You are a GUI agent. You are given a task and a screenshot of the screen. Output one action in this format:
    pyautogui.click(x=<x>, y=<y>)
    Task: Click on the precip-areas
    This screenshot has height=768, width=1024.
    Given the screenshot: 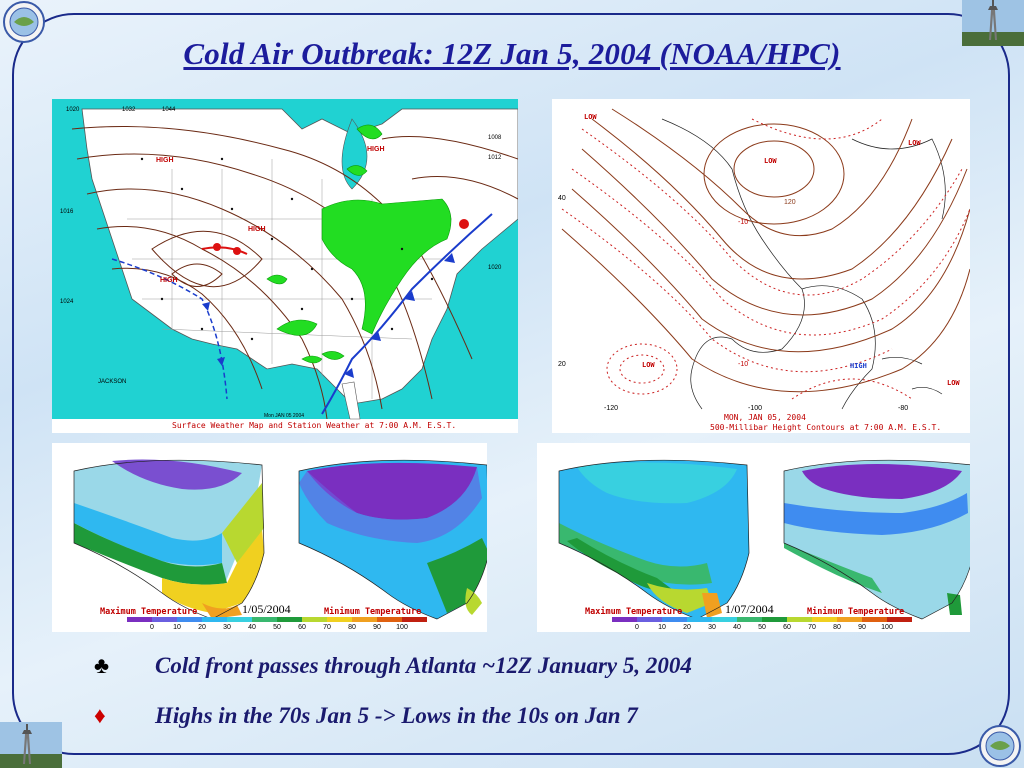 What is the action you would take?
    pyautogui.click(x=359, y=244)
    